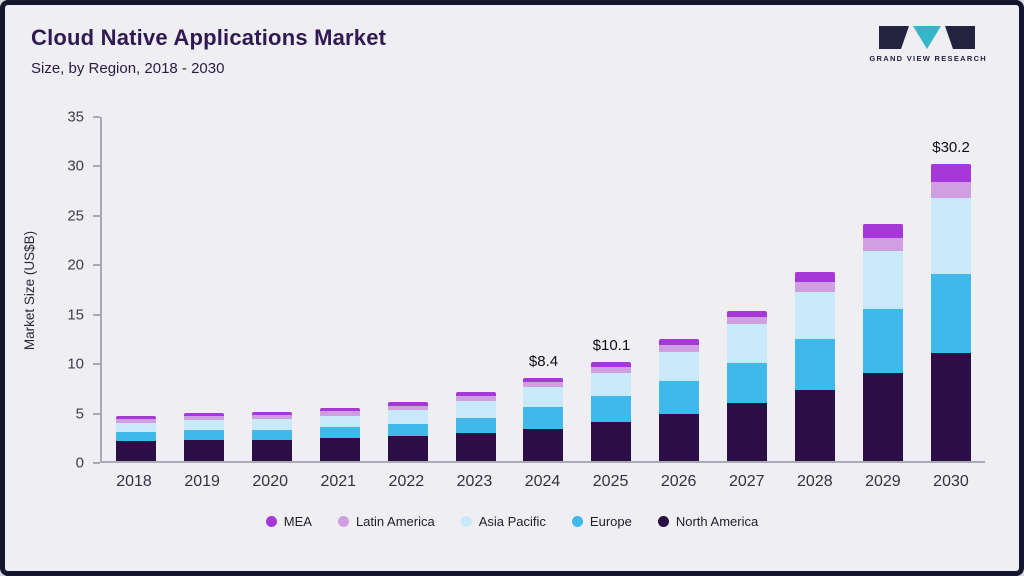 Image resolution: width=1024 pixels, height=576 pixels. I want to click on legend-swatch-north-america, so click(663, 521).